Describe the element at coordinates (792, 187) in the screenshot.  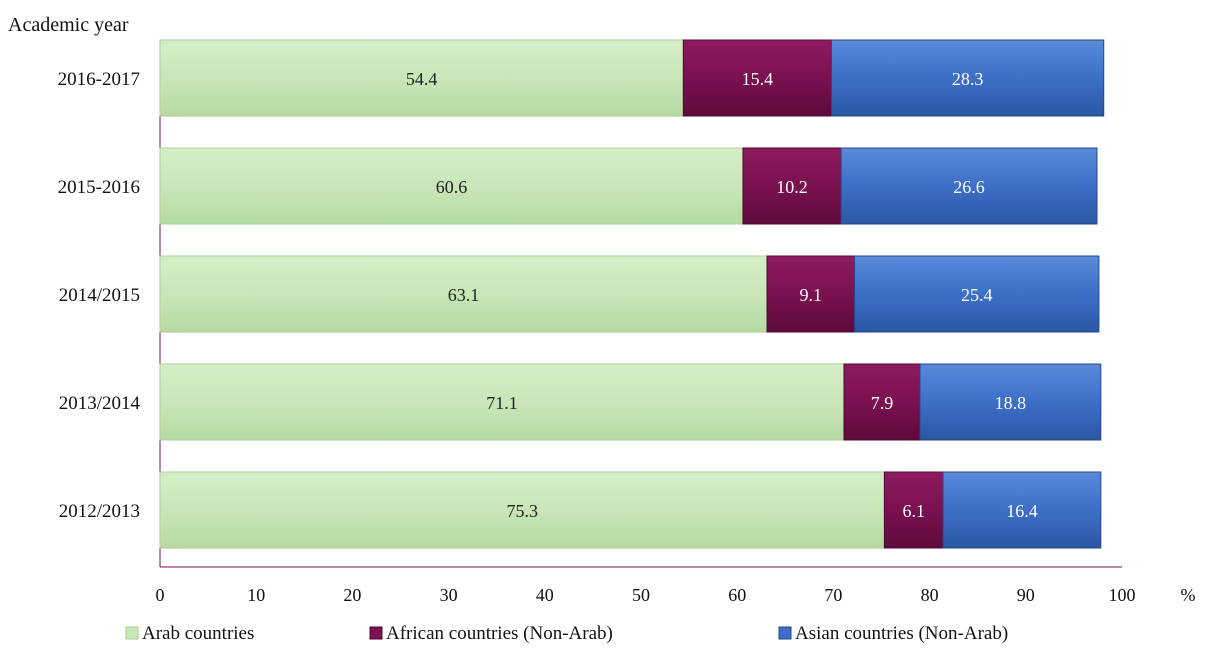
I see `data-label: 10.2` at that location.